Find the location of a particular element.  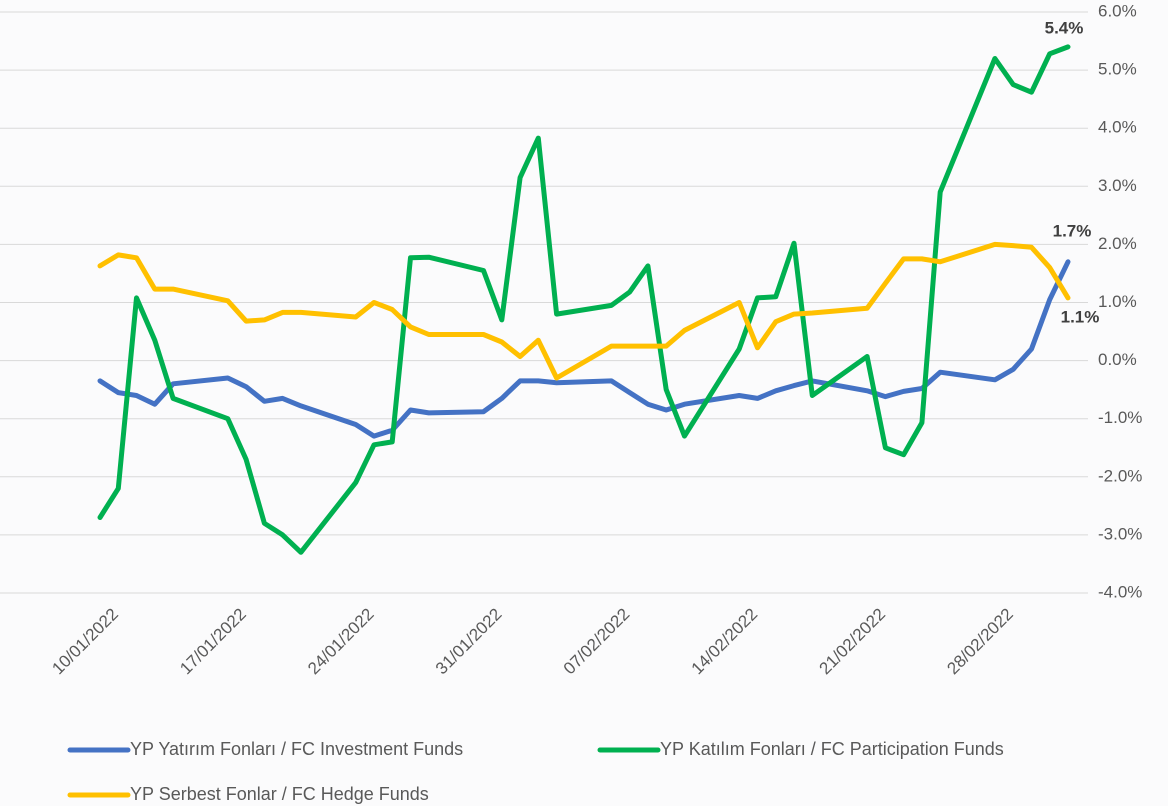

legend-label: YP Serbest Fonlar / FC Hedge Funds is located at coordinates (279, 794).